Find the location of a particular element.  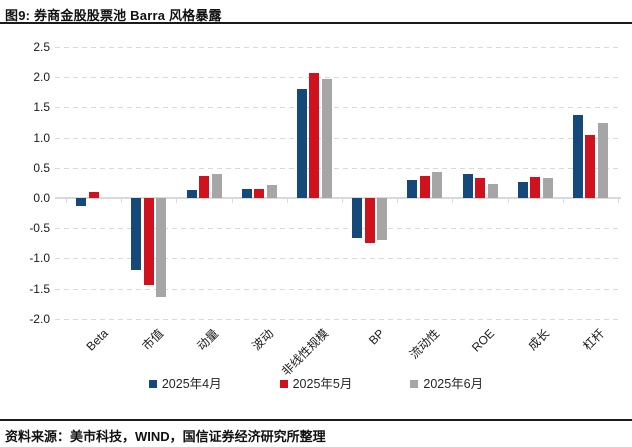

figure-title: 图9: 券商金股股票池 Barra 风格暴露 is located at coordinates (113, 15).